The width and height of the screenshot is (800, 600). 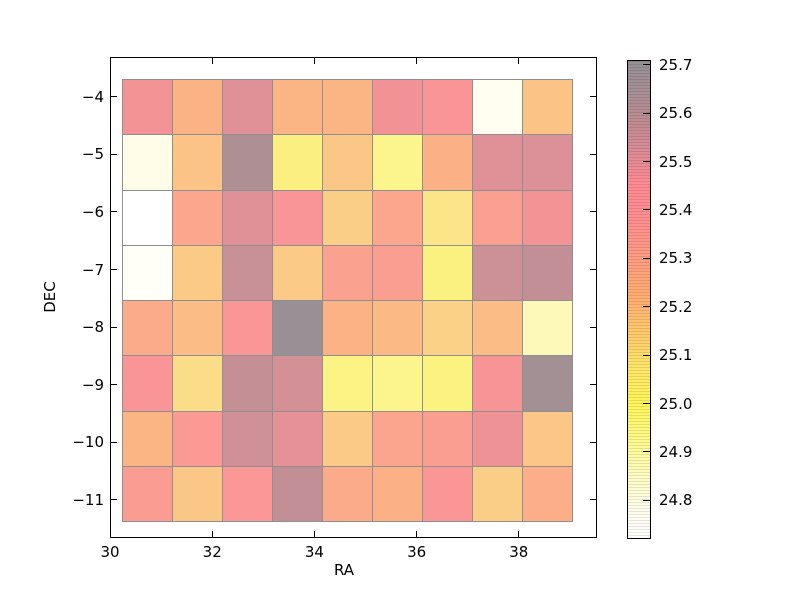 I want to click on x-tick-label: 38, so click(x=519, y=552).